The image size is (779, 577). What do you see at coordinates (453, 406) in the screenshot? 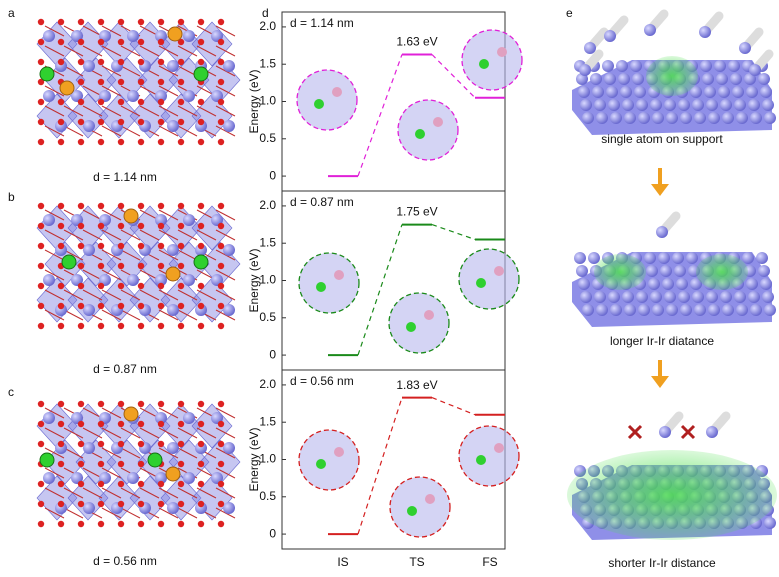
I see `connector` at bounding box center [453, 406].